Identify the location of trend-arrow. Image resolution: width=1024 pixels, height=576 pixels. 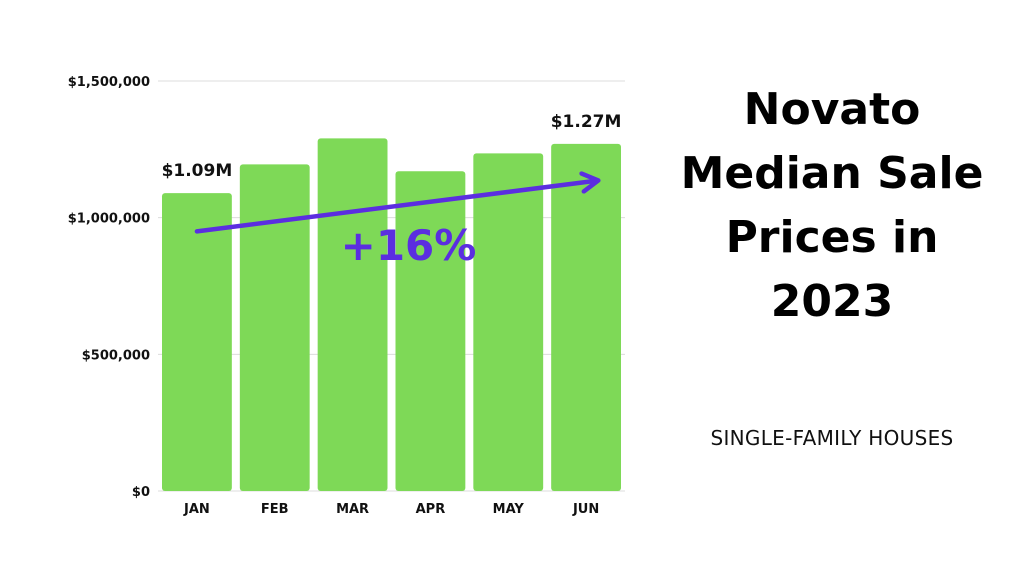
(397, 202).